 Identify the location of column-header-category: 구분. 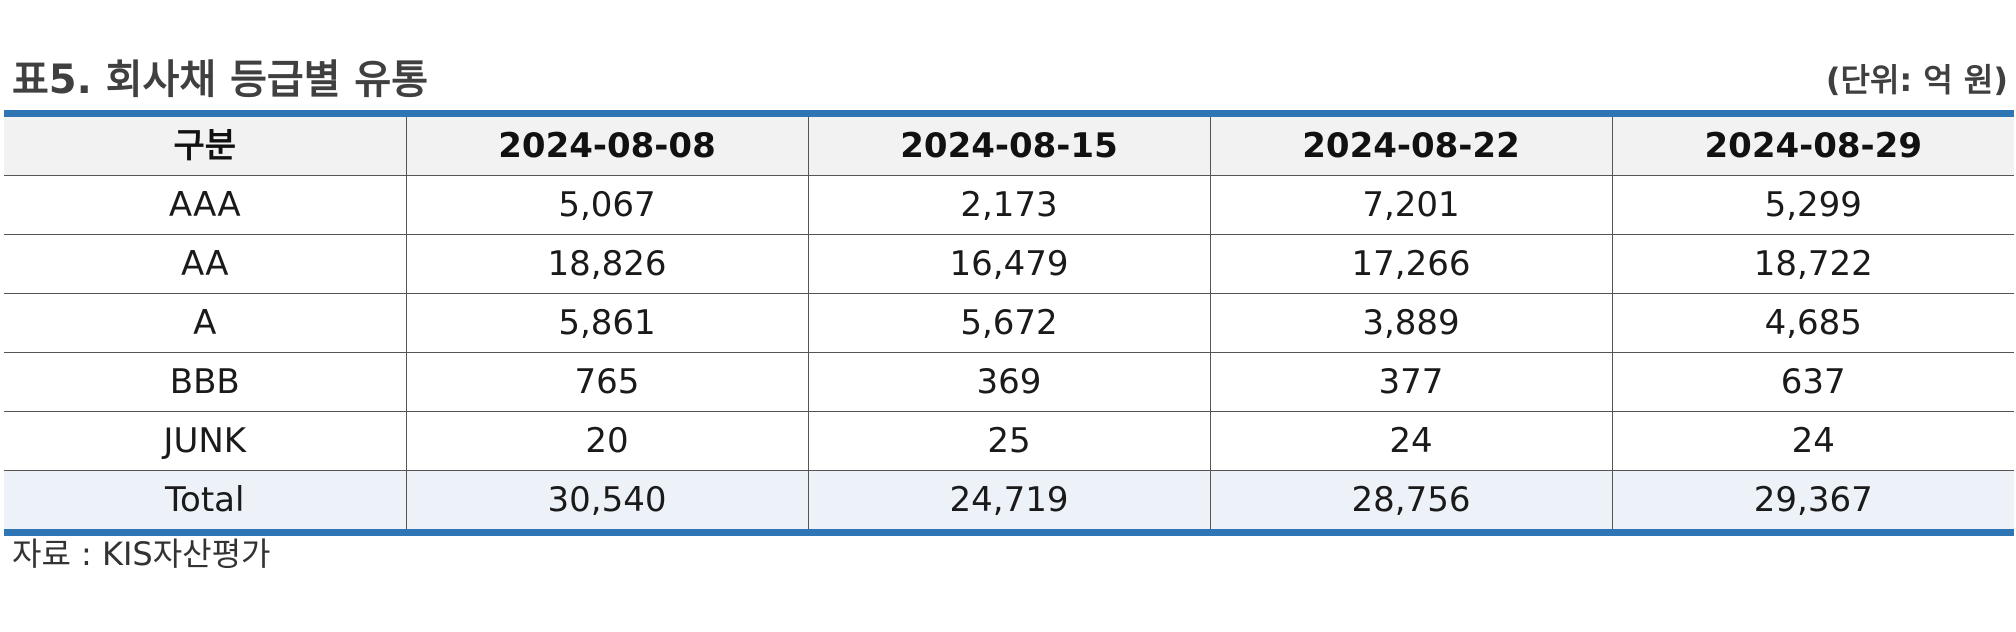
(205, 146).